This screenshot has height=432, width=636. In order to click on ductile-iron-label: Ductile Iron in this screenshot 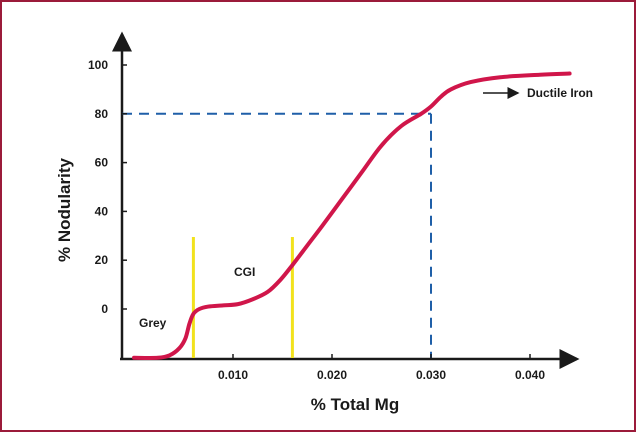, I will do `click(560, 93)`.